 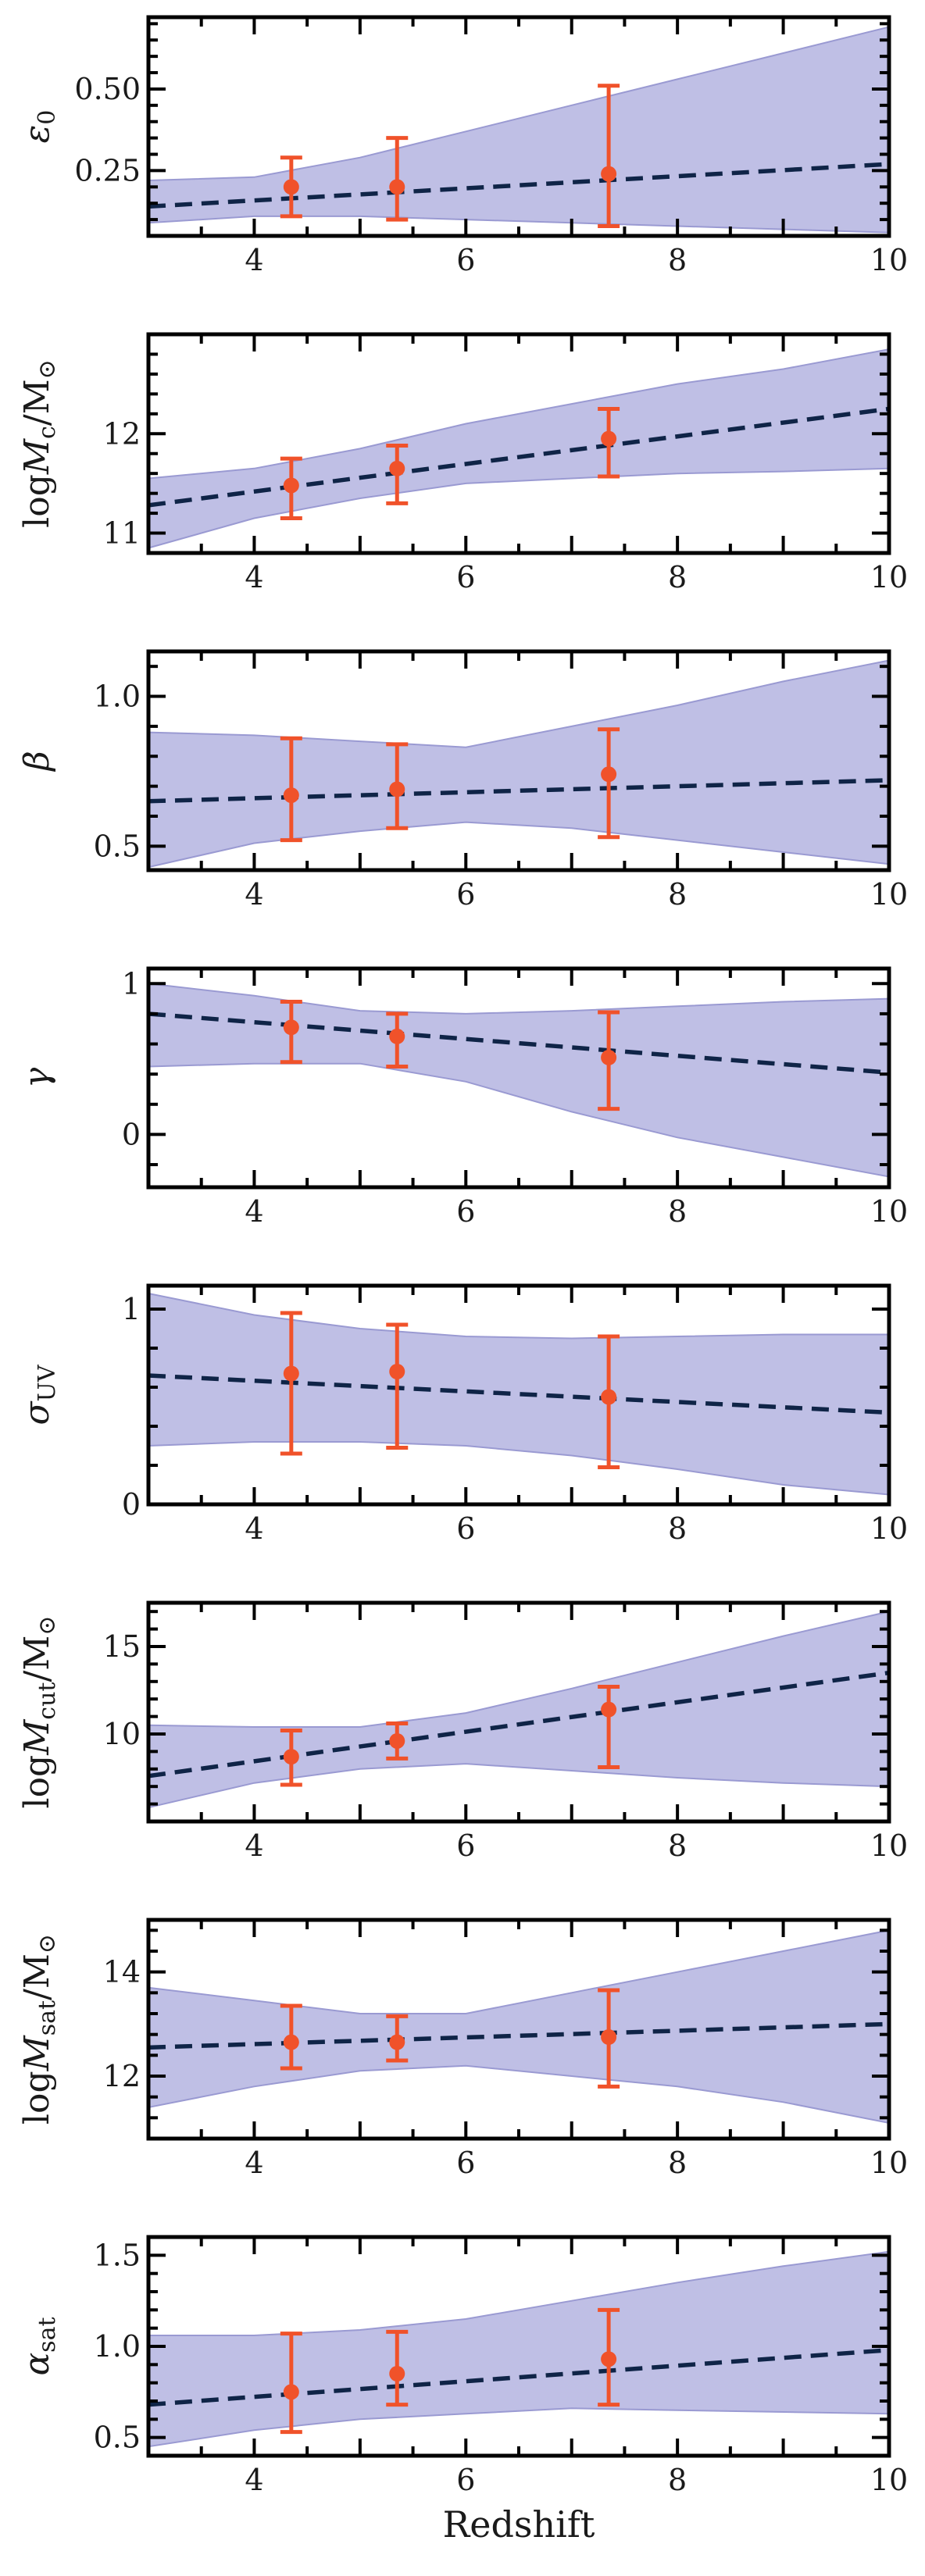 I want to click on y-tick-label: 11, so click(x=122, y=533).